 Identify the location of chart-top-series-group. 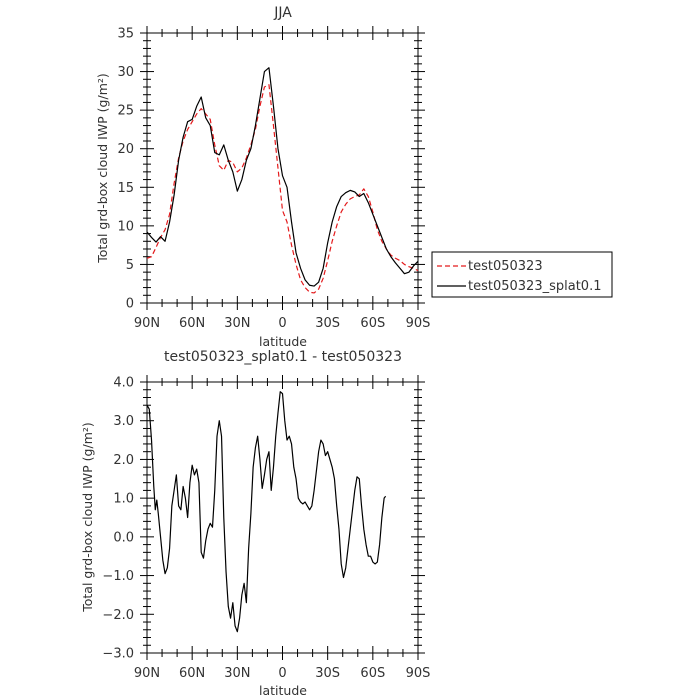
(282, 180).